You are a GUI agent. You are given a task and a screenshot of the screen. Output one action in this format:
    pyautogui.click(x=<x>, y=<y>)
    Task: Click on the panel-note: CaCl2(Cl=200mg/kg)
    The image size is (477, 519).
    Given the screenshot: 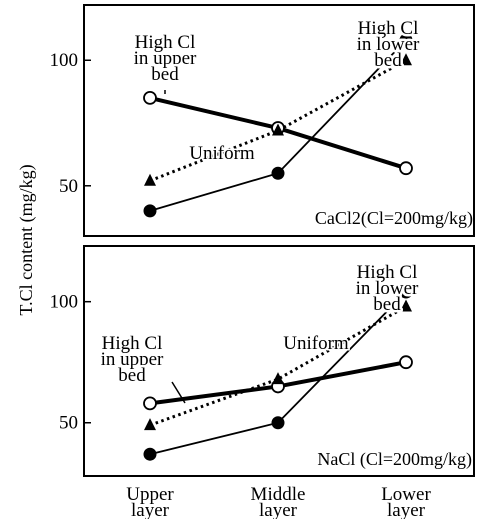 What is the action you would take?
    pyautogui.click(x=394, y=218)
    